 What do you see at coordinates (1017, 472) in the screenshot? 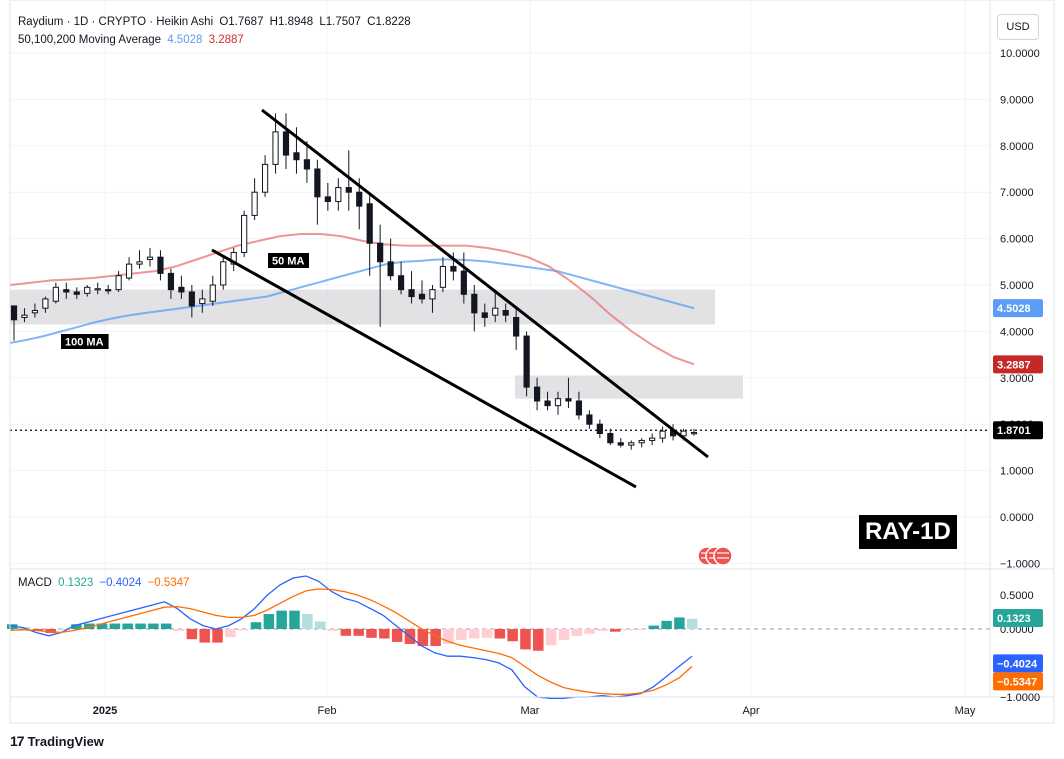
I see `price-tick-label: 1.0000` at bounding box center [1017, 472].